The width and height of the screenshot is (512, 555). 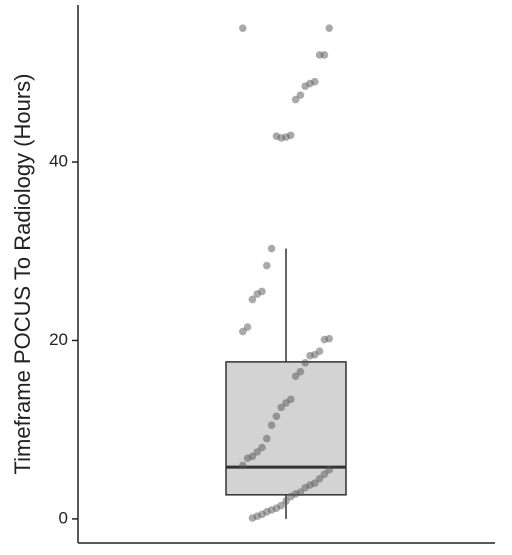 I want to click on y-tick-label: 40, so click(x=58, y=161).